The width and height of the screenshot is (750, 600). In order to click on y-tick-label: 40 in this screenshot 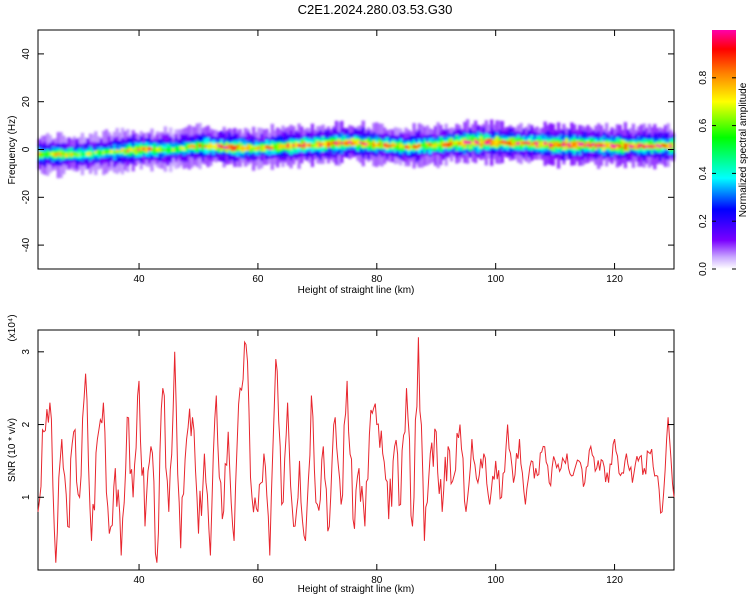, I will do `click(26, 54)`.